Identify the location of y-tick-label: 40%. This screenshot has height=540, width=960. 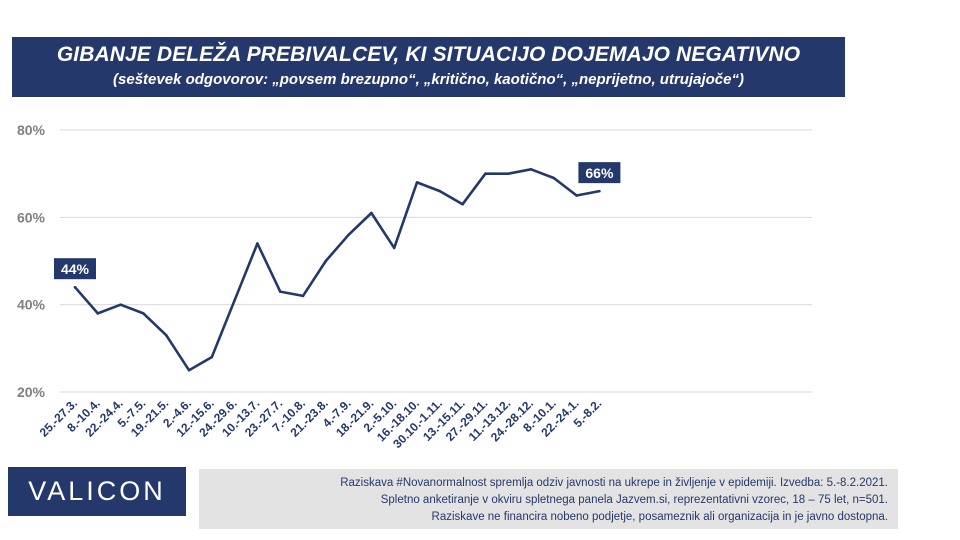
(31, 305).